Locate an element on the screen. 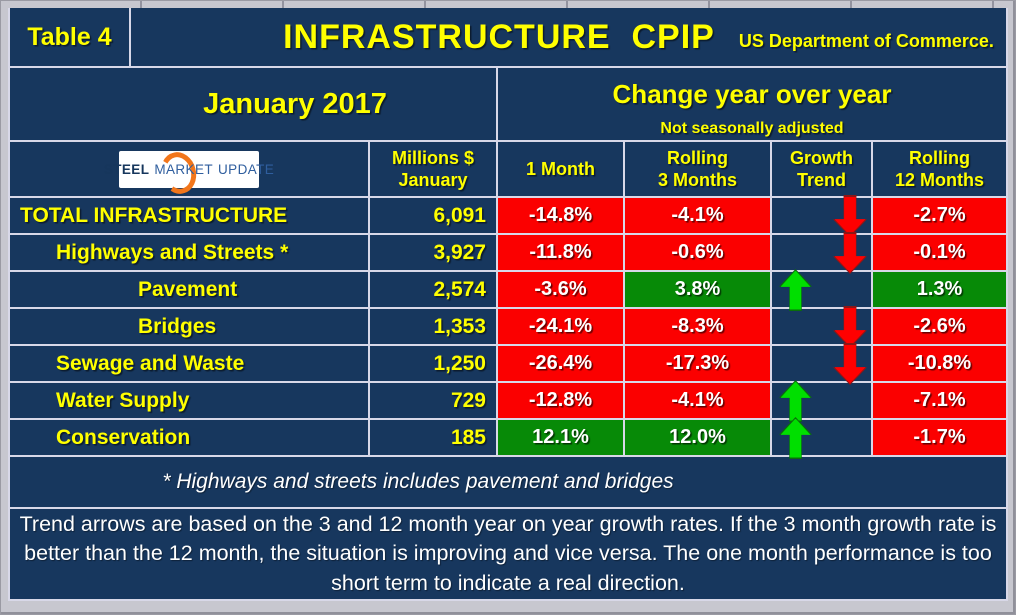 This screenshot has width=1016, height=615. column-header-line: 1 Month is located at coordinates (560, 168).